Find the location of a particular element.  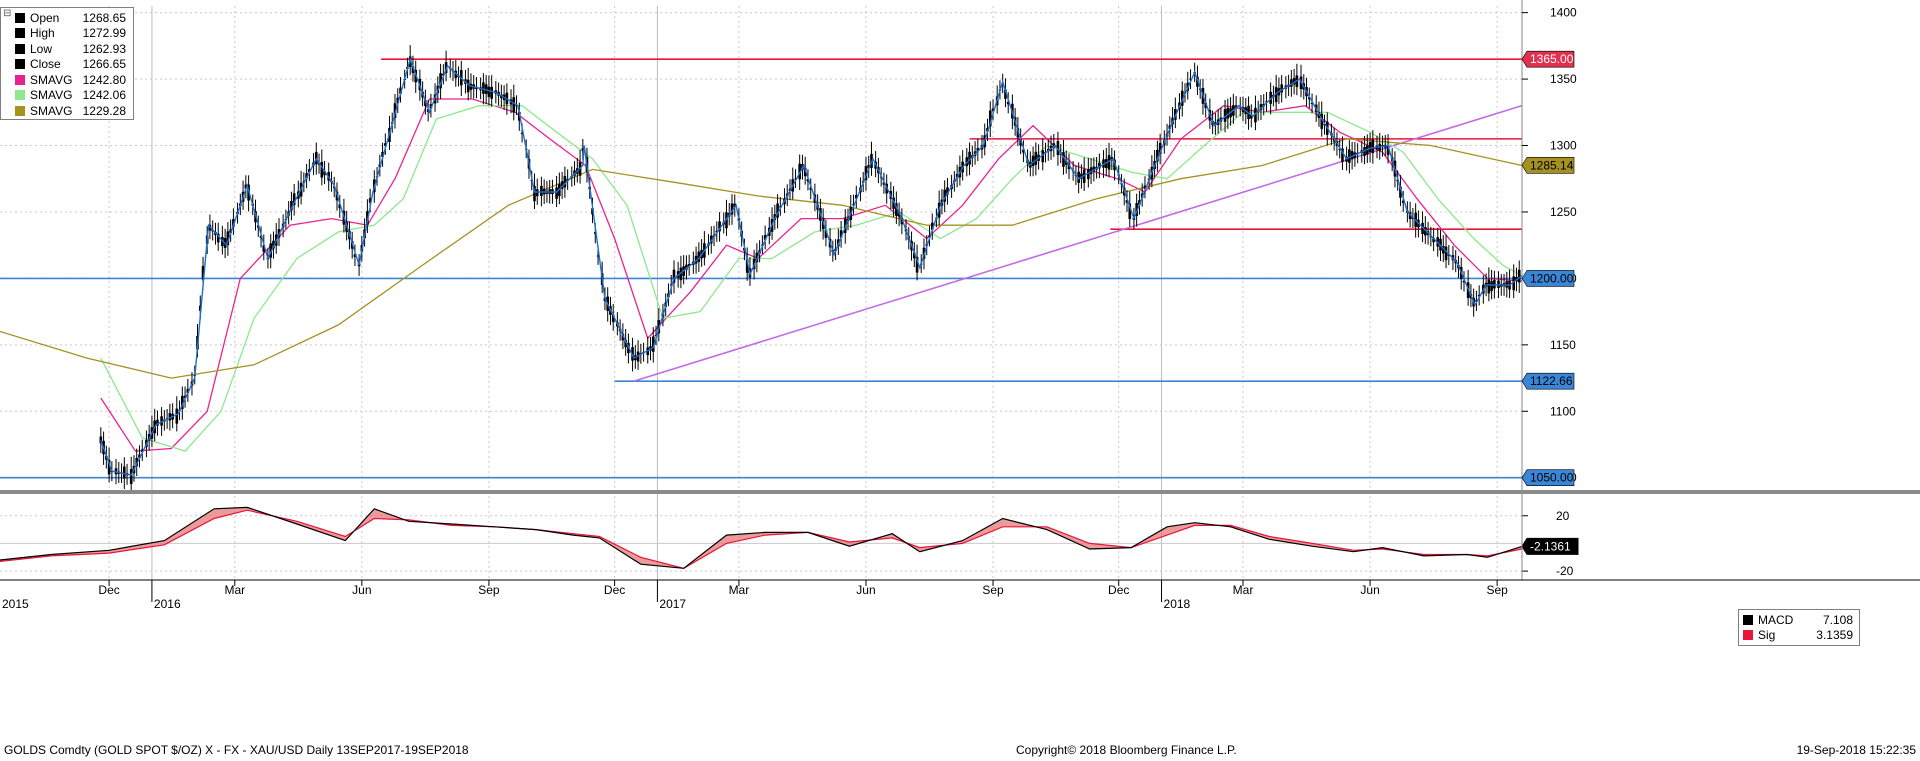

legend-value: 1242.80 is located at coordinates (104, 79).